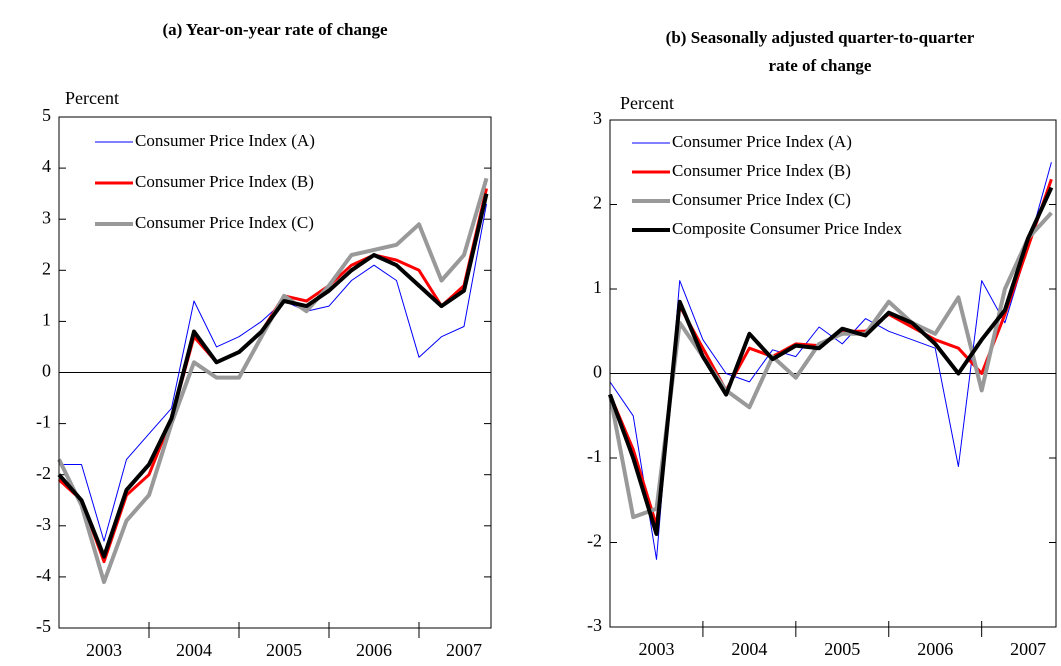  What do you see at coordinates (46, 115) in the screenshot?
I see `y-tick-label: 5` at bounding box center [46, 115].